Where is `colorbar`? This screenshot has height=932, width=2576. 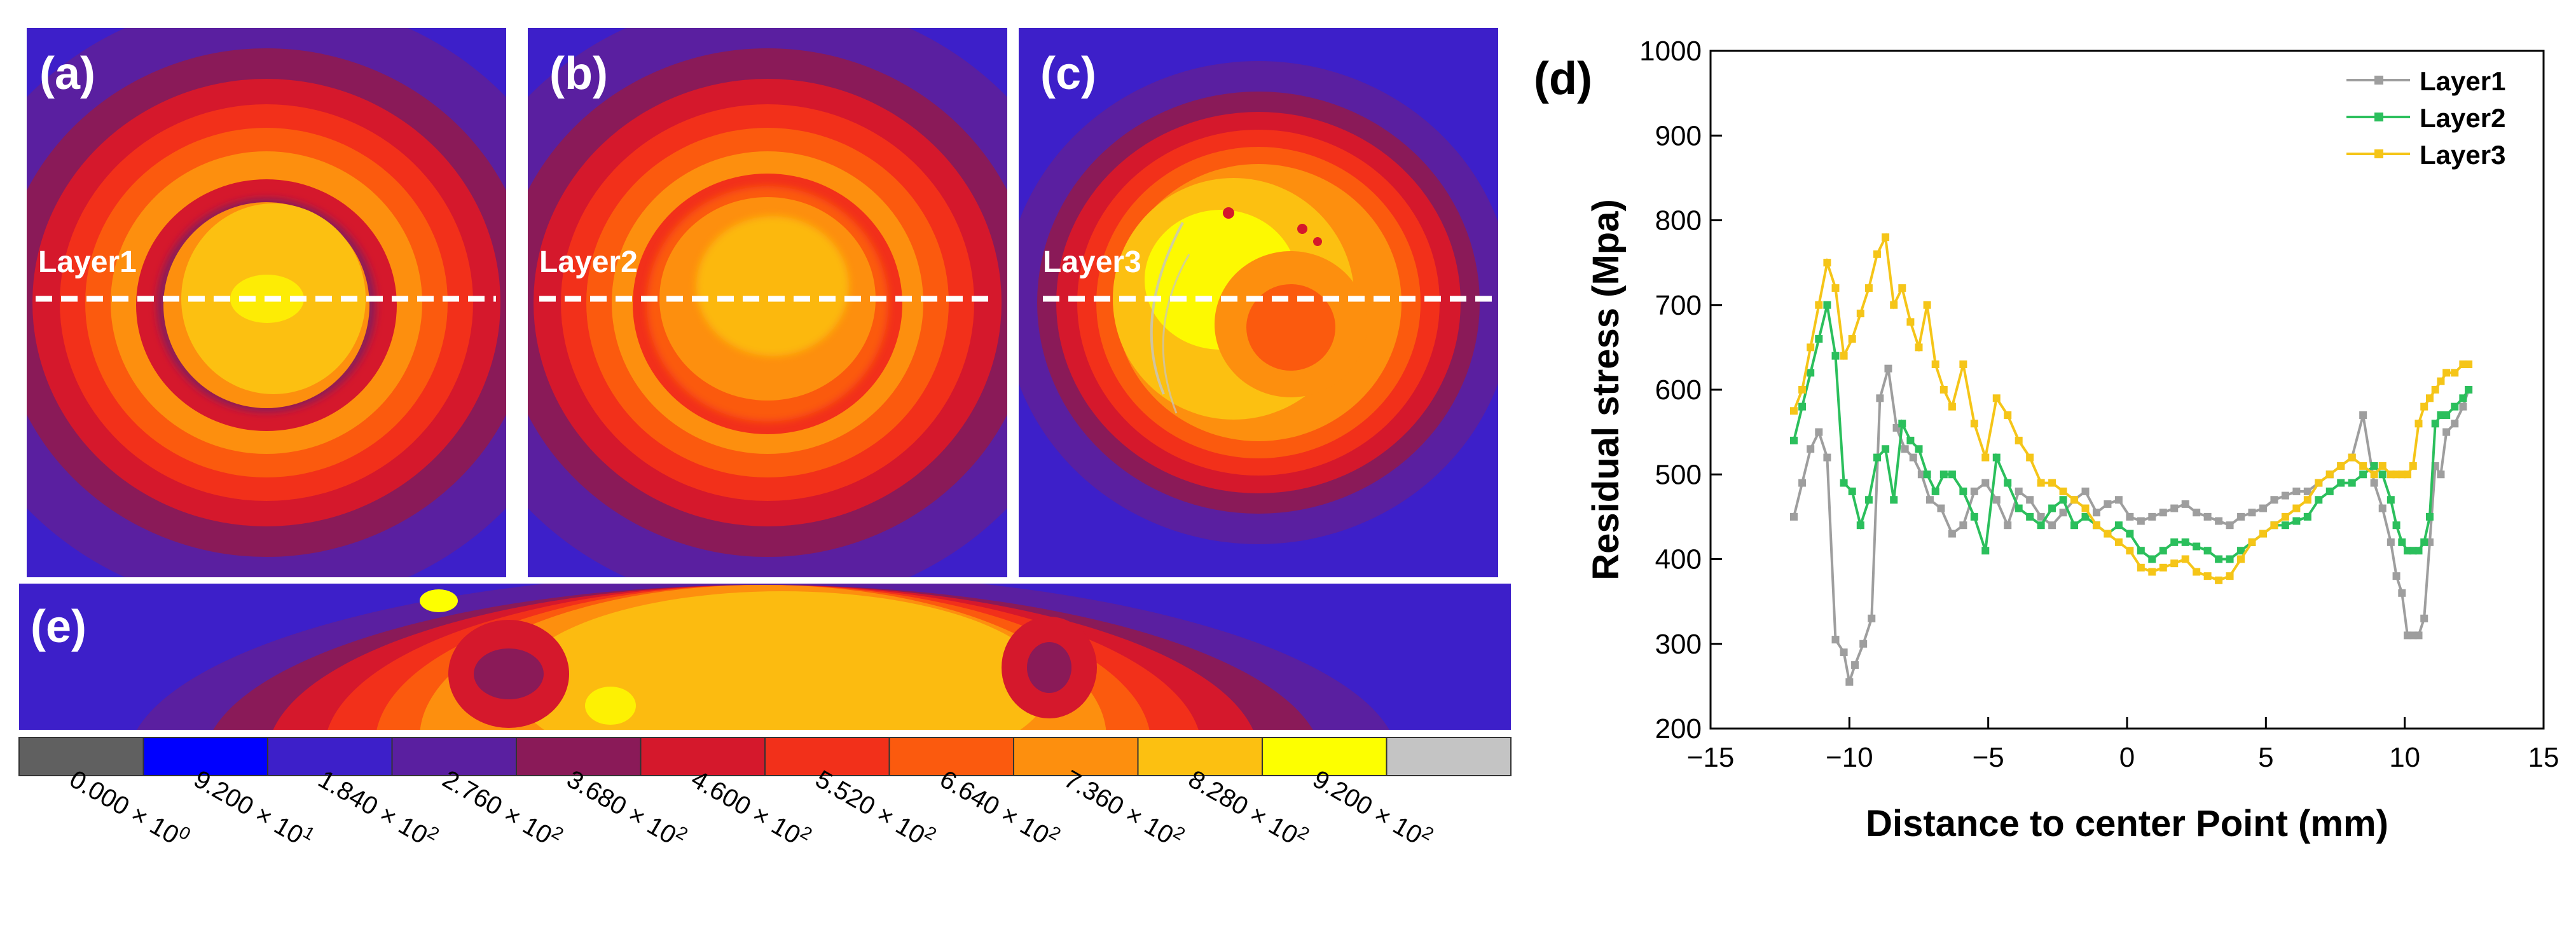 colorbar is located at coordinates (765, 756).